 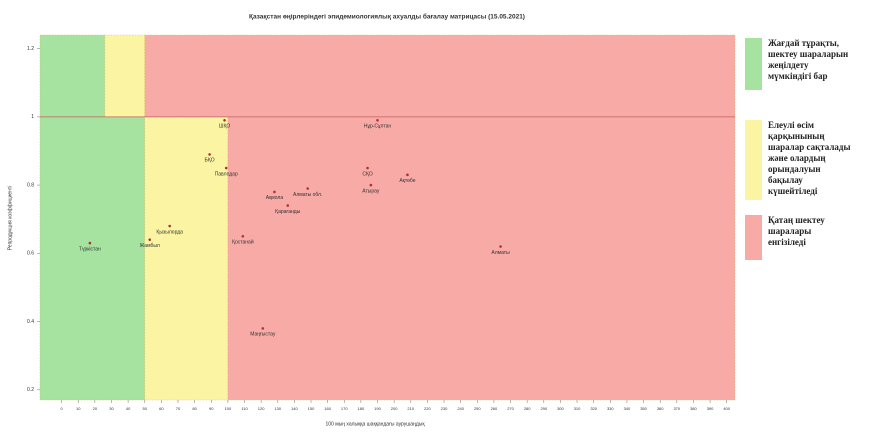 I want to click on x-tick-label: 100, so click(x=228, y=408).